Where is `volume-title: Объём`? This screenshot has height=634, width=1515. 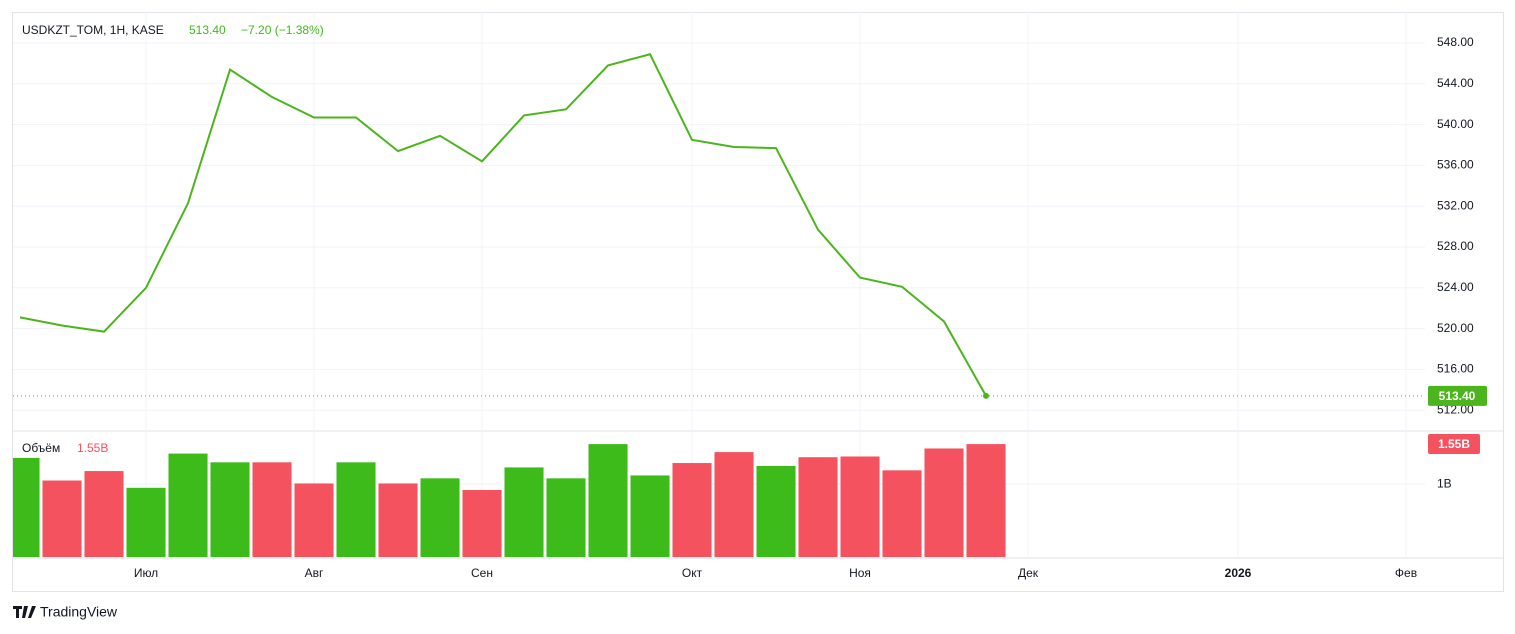 volume-title: Объём is located at coordinates (41, 448).